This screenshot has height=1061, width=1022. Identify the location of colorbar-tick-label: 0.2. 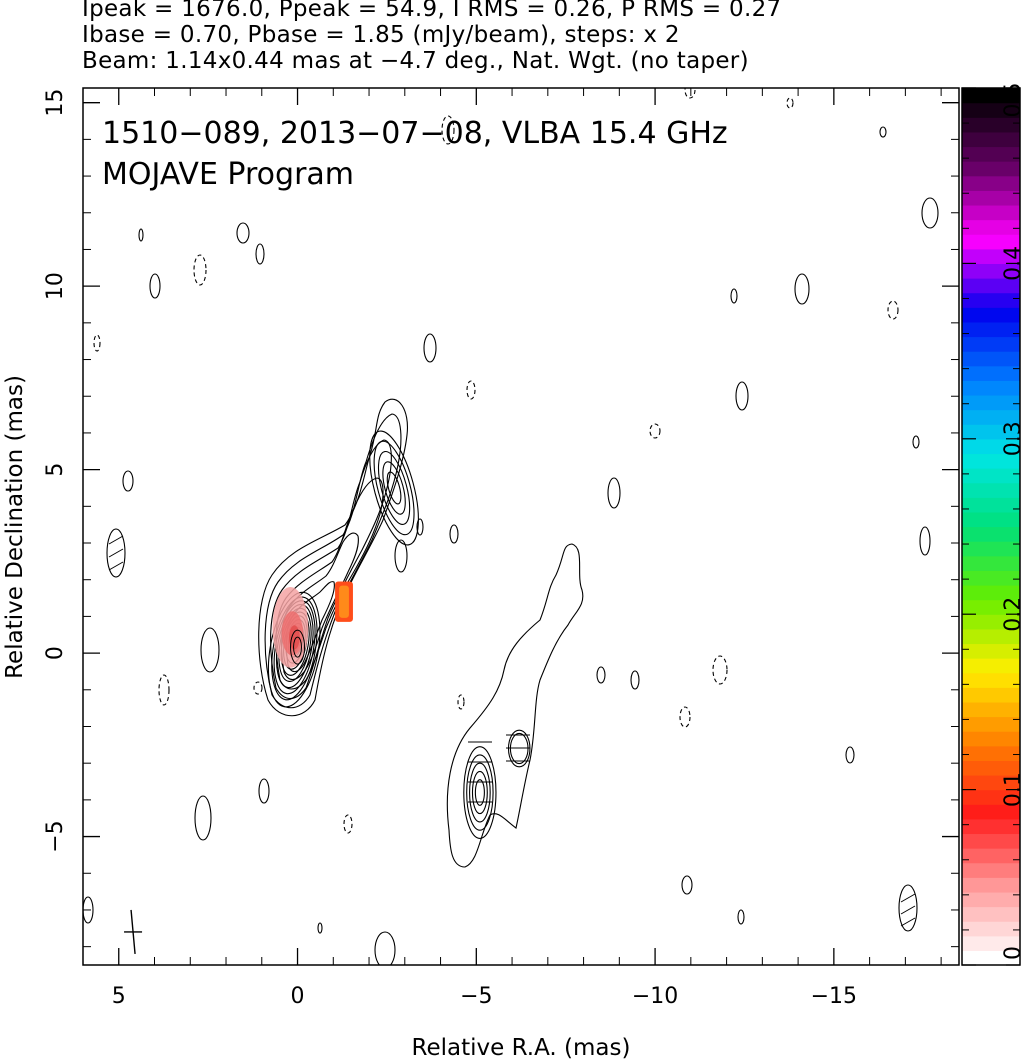
(1011, 614).